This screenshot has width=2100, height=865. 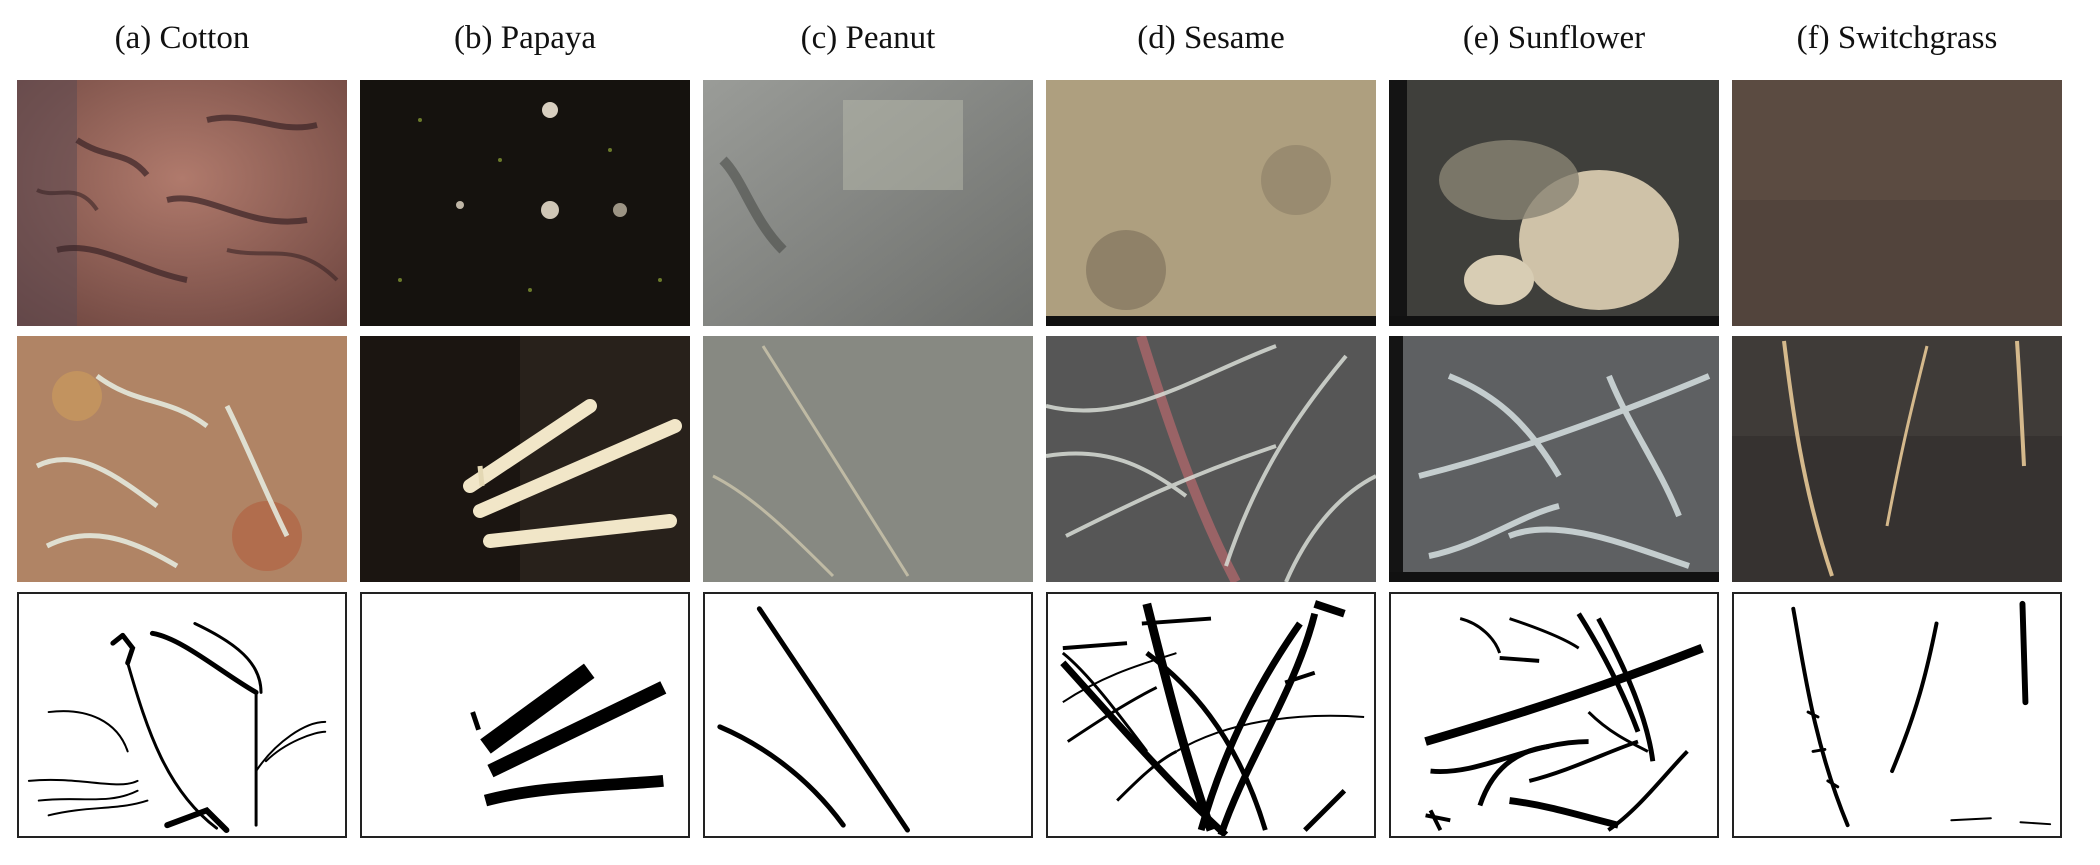 I want to click on caption-peanut: (c) Peanut, so click(x=868, y=38).